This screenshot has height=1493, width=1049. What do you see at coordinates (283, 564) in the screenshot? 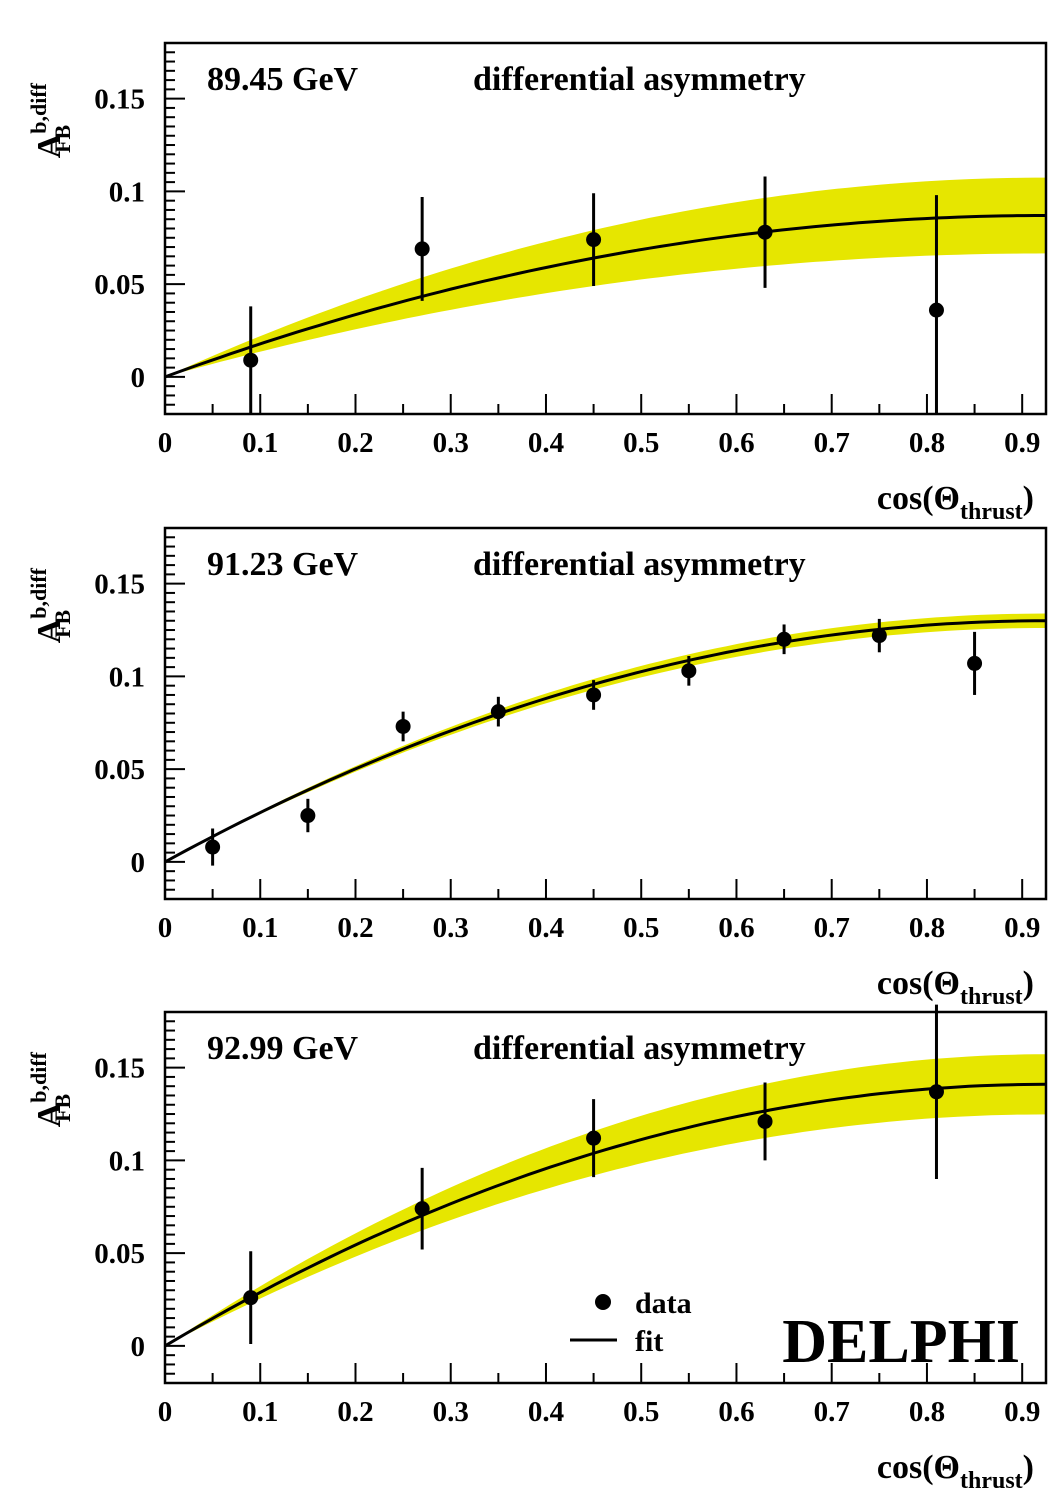
I see `energy-label: 91.23 GeV` at bounding box center [283, 564].